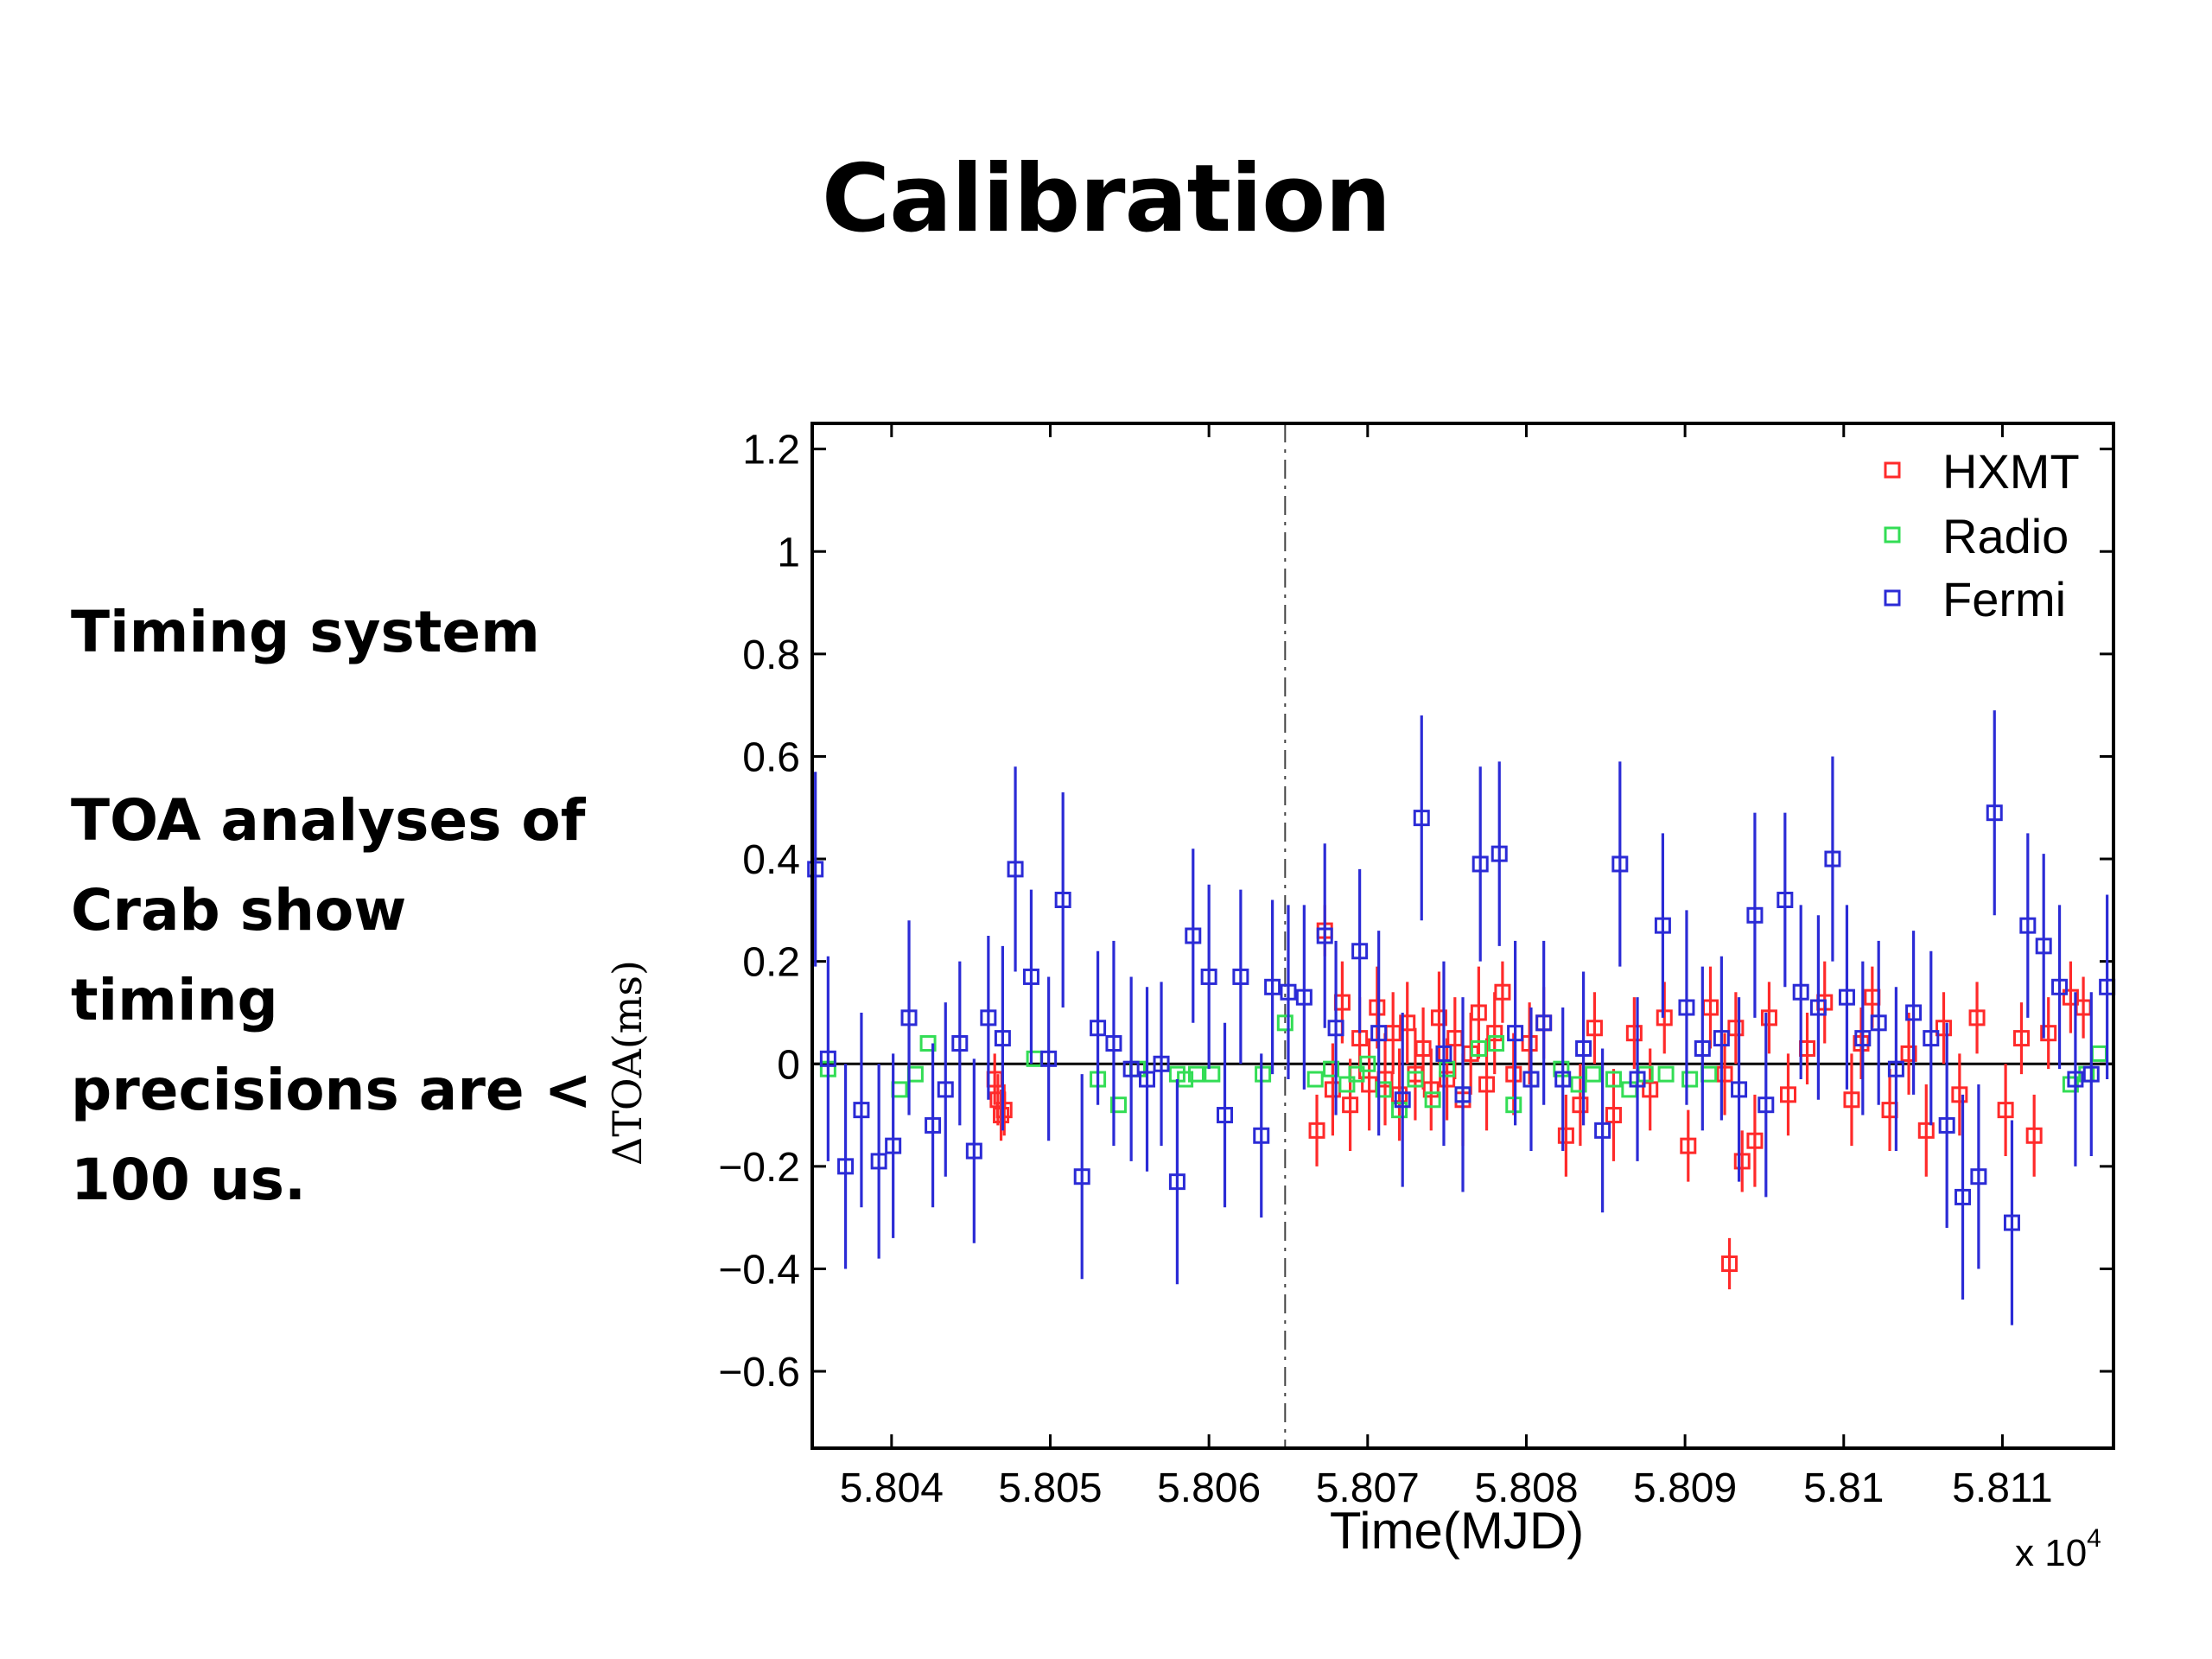 The height and width of the screenshot is (1659, 2212). I want to click on x-multiplier-label: x 104, so click(2058, 1549).